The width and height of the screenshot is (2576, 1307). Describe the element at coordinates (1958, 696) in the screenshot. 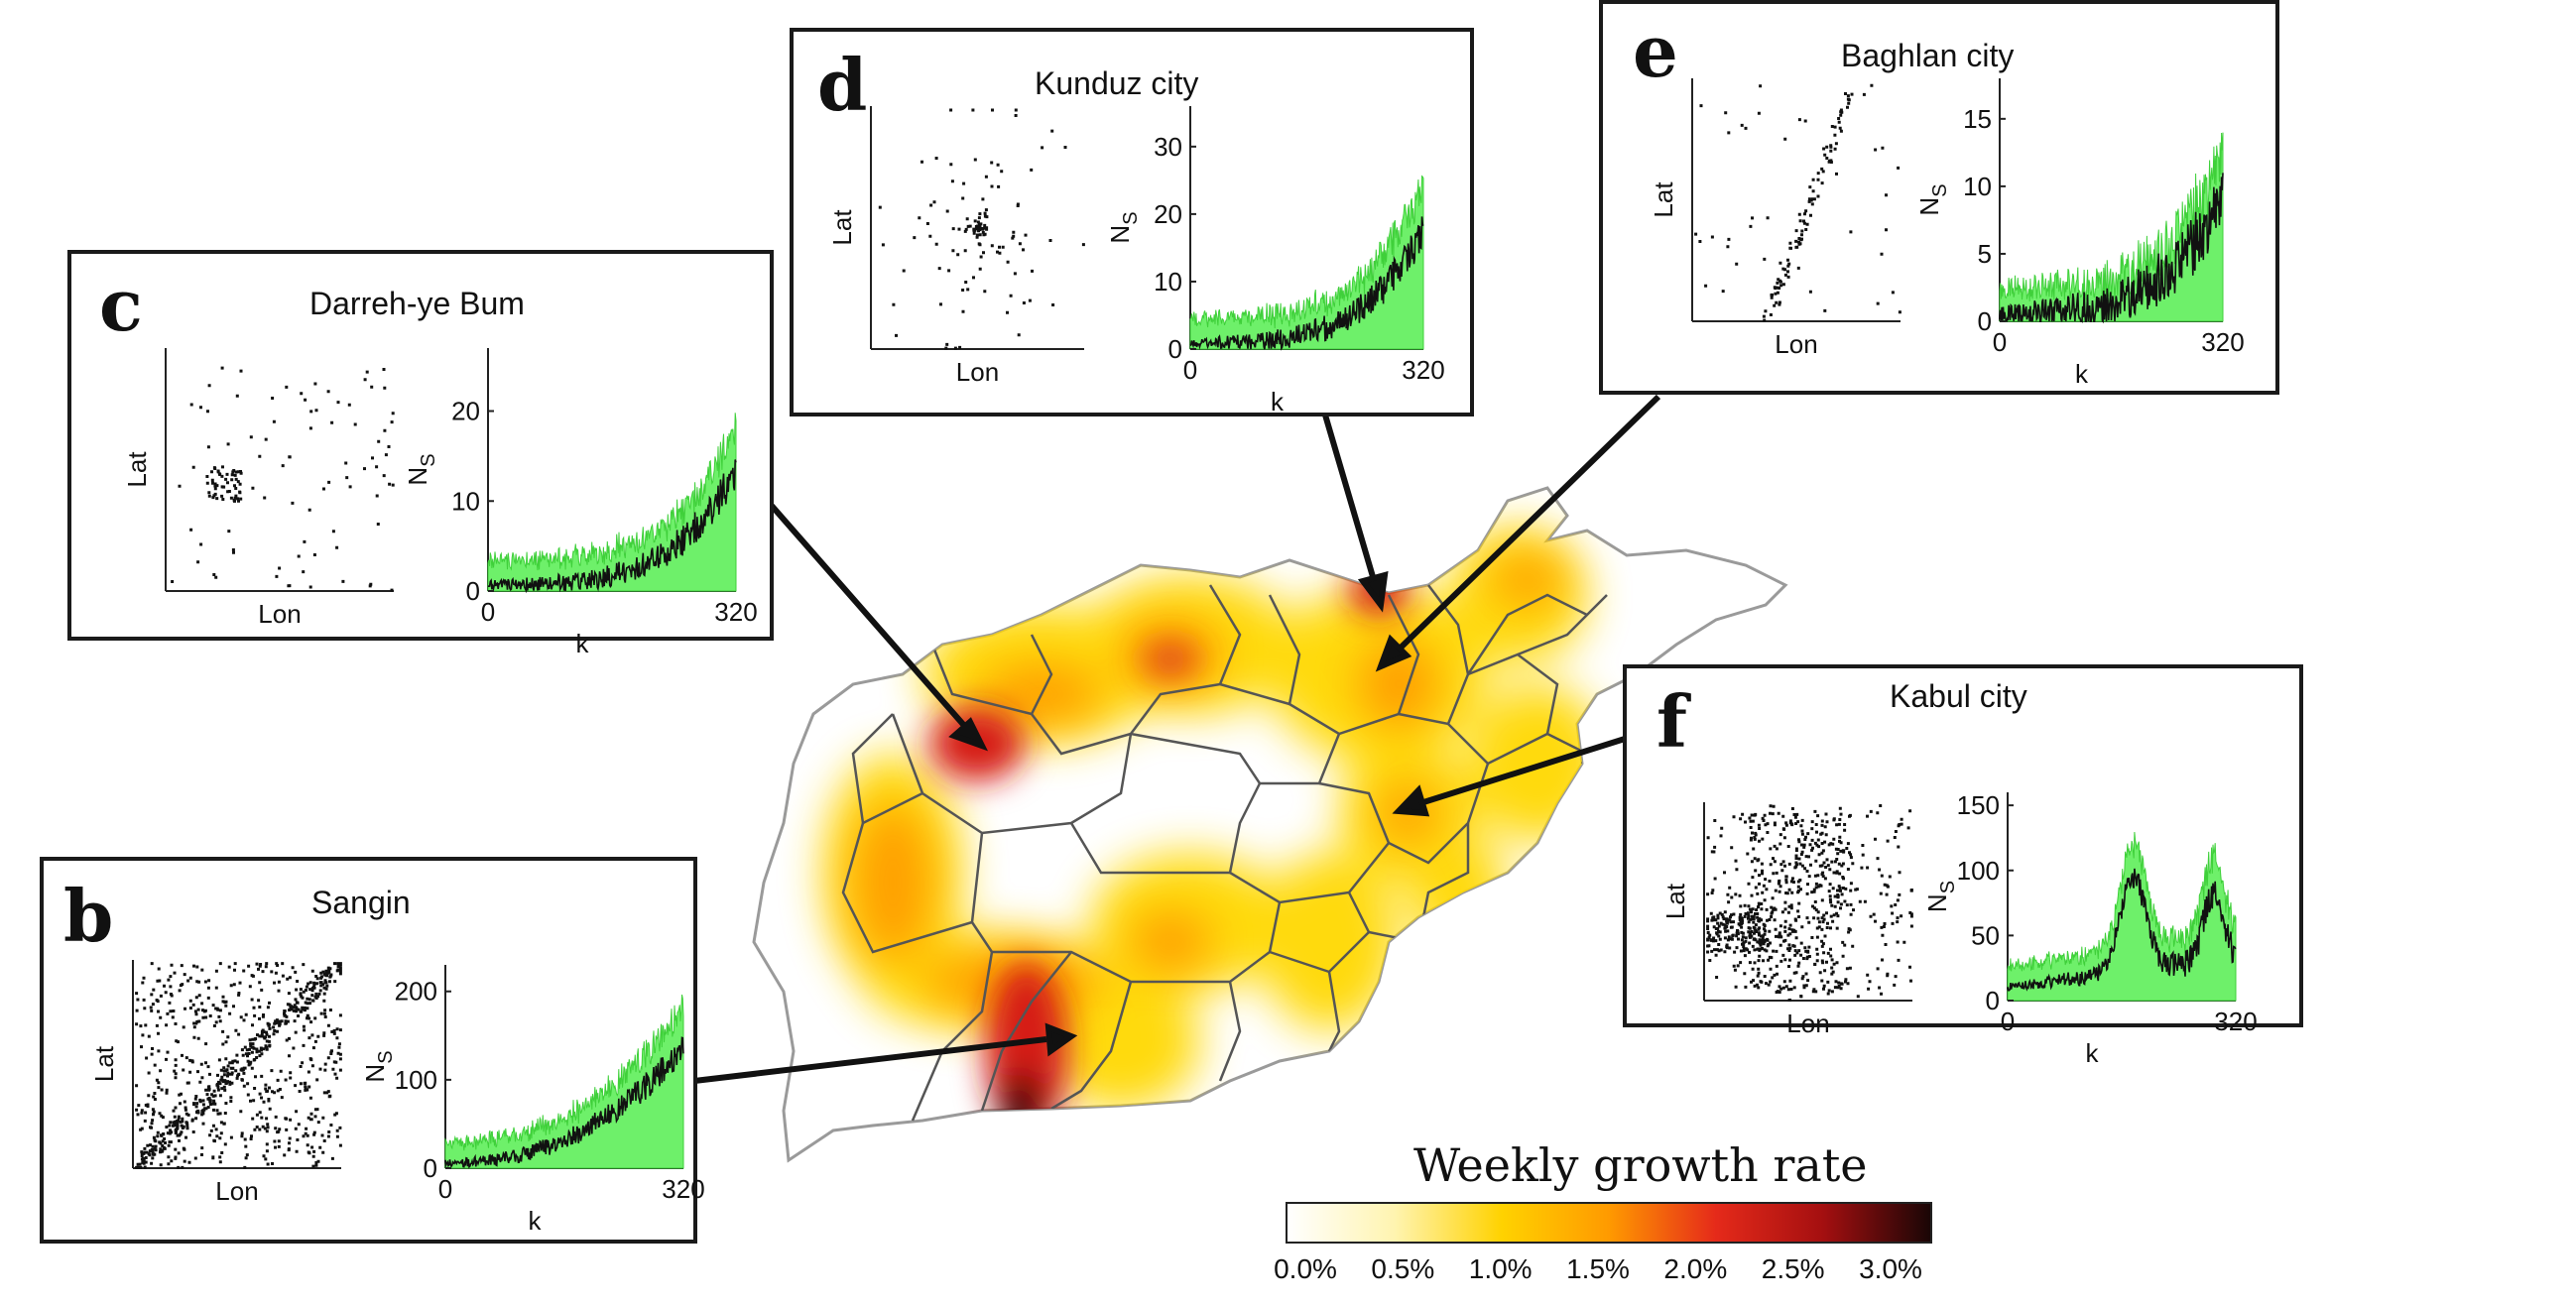

I see `panel-title: Kabul city` at that location.